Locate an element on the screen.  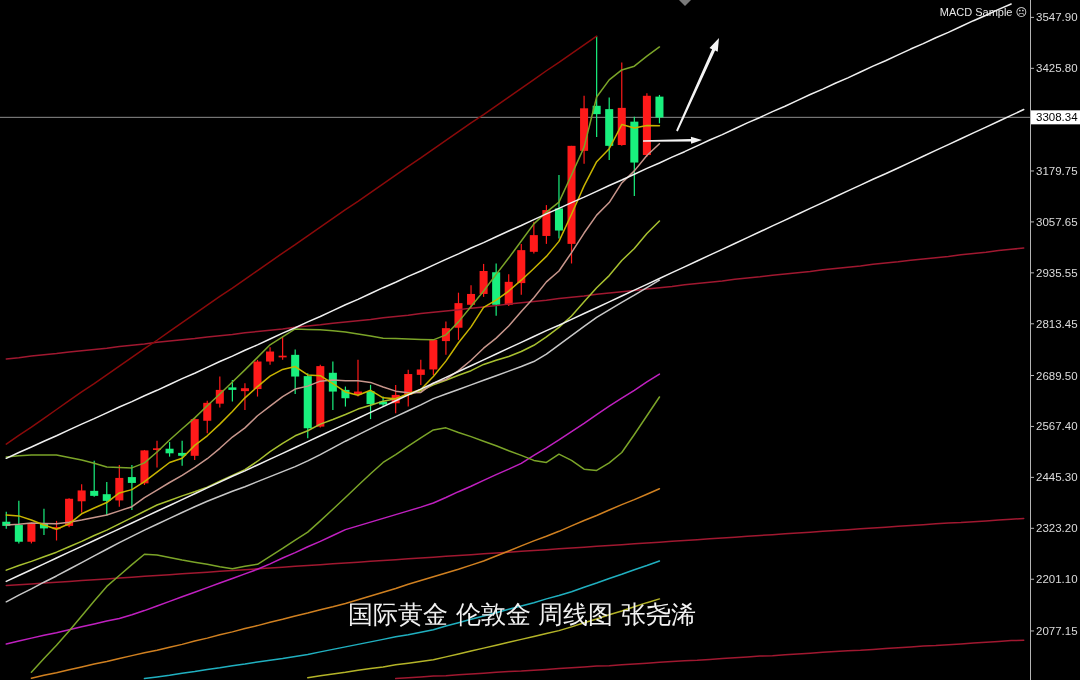
ref-line-label: 3308.34 is located at coordinates (1057, 117).